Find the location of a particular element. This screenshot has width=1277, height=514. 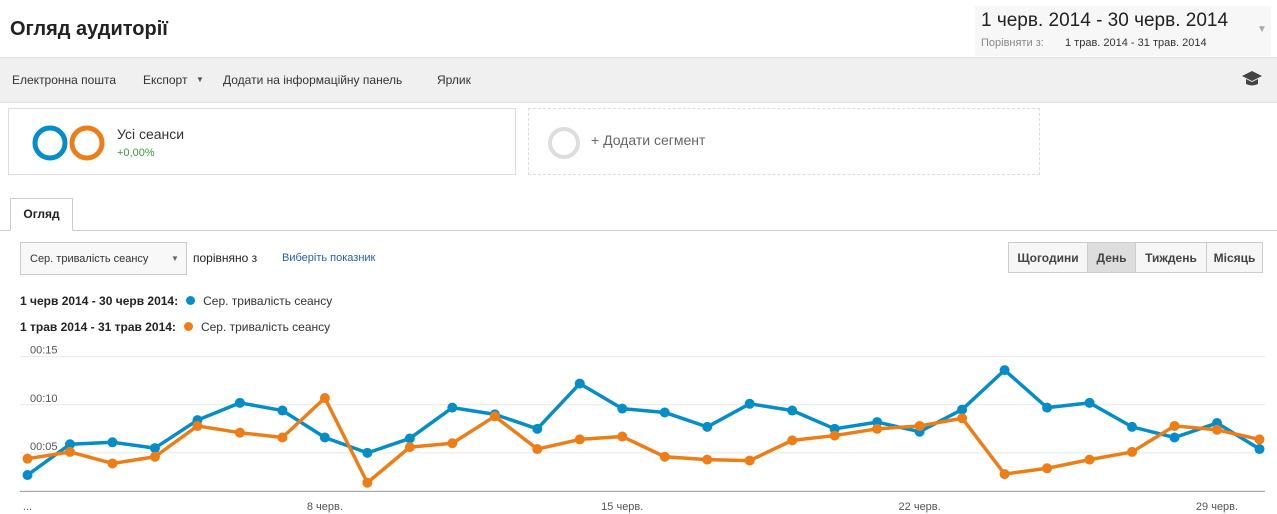

metric-dropdown: Сер. тривалість сеансу ▼ is located at coordinates (103, 258).